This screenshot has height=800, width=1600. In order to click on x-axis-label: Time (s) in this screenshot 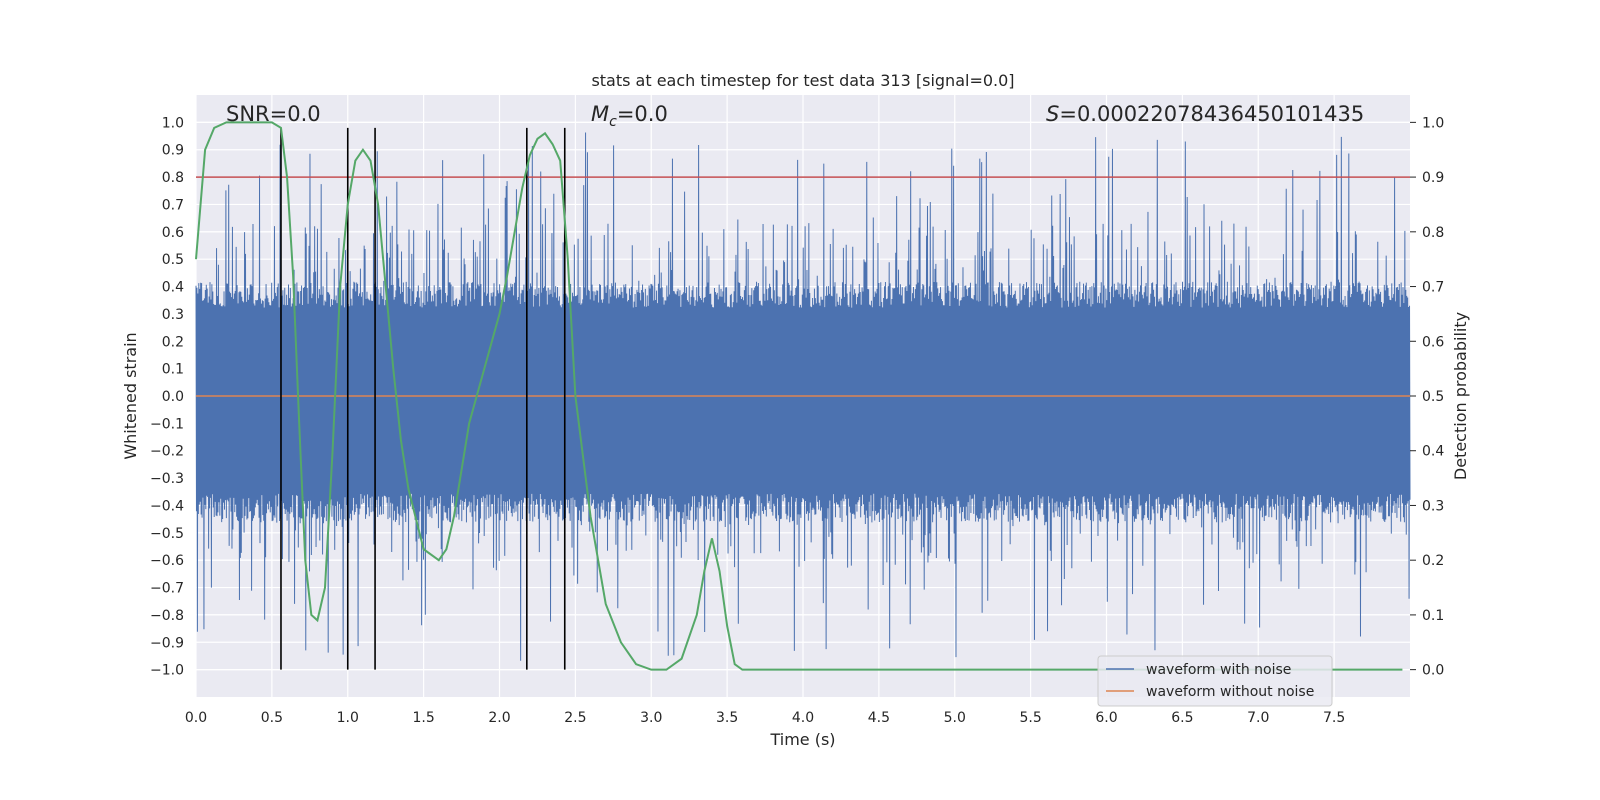, I will do `click(802, 739)`.